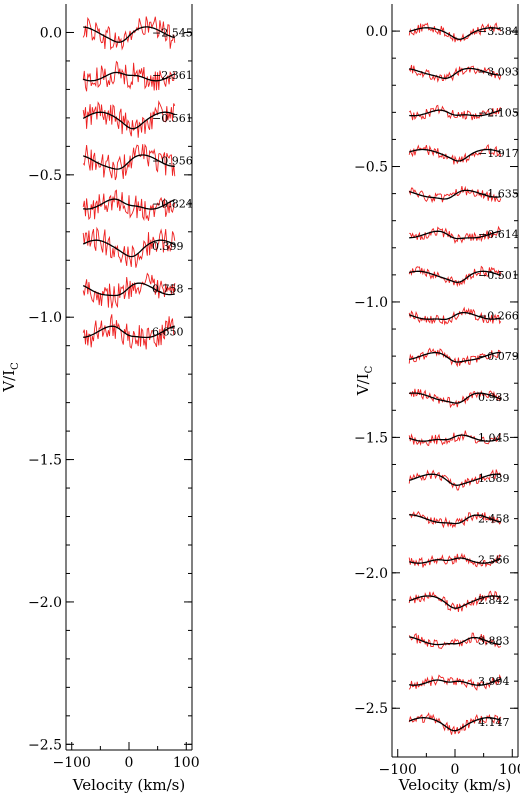  I want to click on profile-label: −3.093, so click(498, 72).